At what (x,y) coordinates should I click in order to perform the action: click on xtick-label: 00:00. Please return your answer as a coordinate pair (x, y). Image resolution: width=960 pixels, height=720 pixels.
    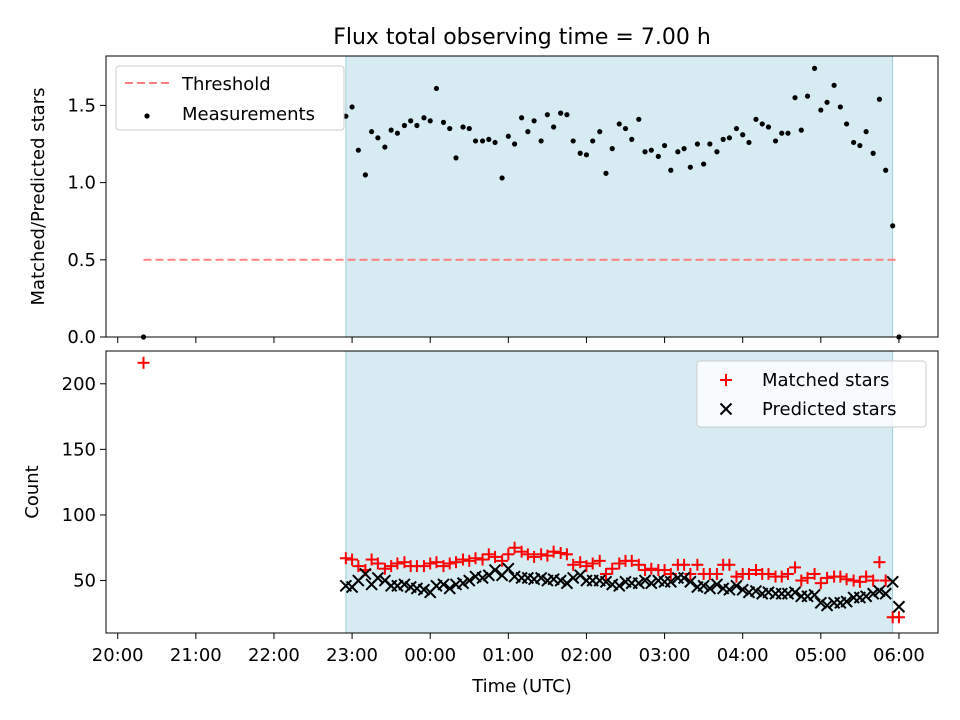
    Looking at the image, I should click on (430, 655).